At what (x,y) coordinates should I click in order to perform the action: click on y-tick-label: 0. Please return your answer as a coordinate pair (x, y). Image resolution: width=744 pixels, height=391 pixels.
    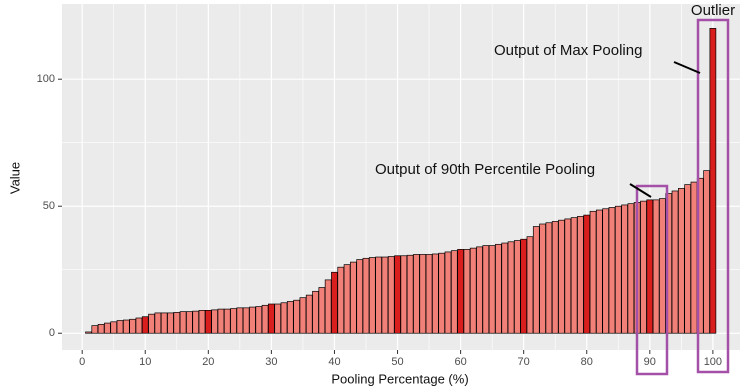
    Looking at the image, I should click on (52, 333).